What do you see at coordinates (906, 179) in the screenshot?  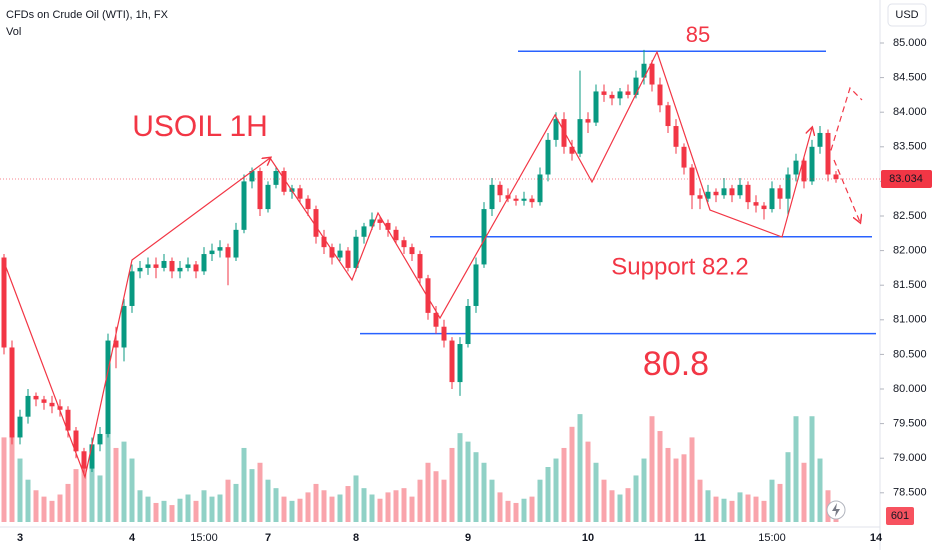 I see `last-price-label: 83.034` at bounding box center [906, 179].